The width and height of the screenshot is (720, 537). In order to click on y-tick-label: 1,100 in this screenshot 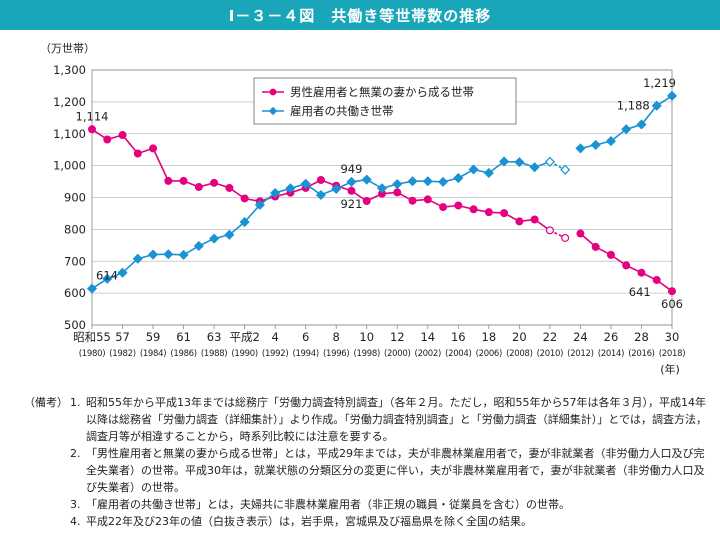, I will do `click(69, 134)`.